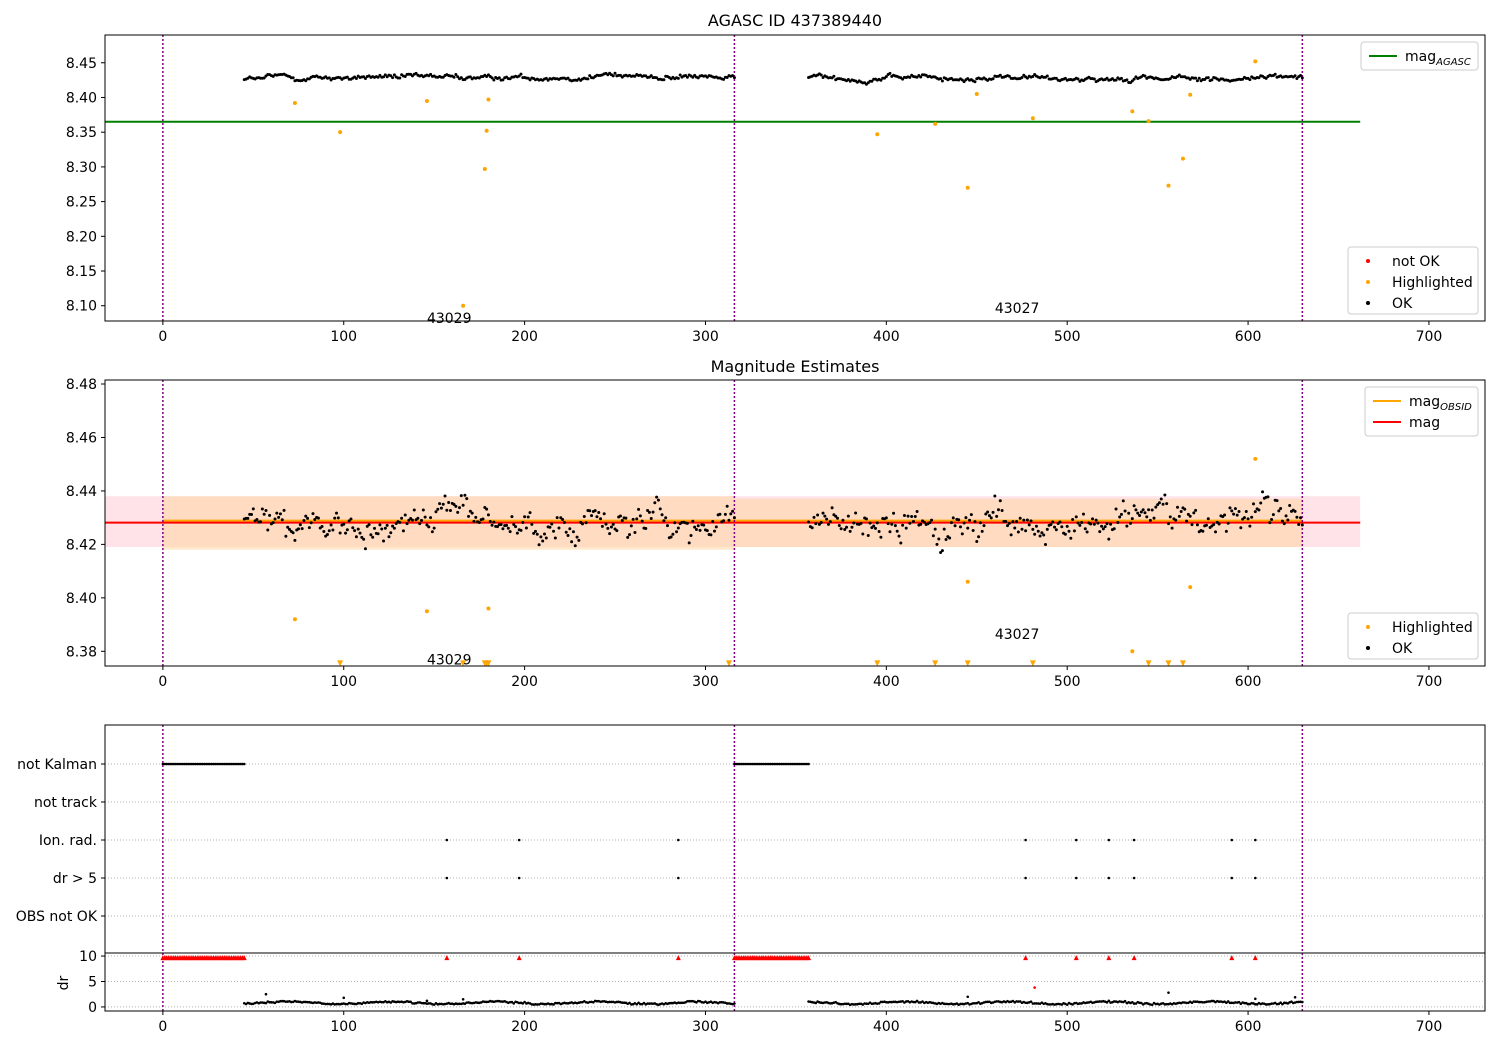 Image resolution: width=1500 pixels, height=1050 pixels. I want to click on y-axis-label: dr, so click(64, 982).